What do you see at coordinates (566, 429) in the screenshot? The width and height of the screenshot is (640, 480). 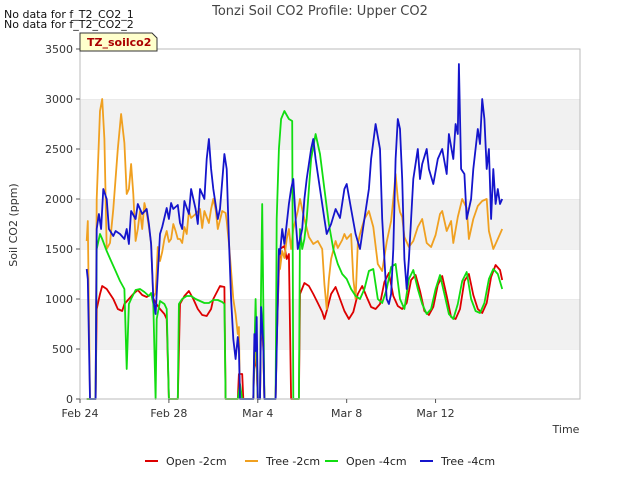 I see `x-axis-label: Time` at bounding box center [566, 429].